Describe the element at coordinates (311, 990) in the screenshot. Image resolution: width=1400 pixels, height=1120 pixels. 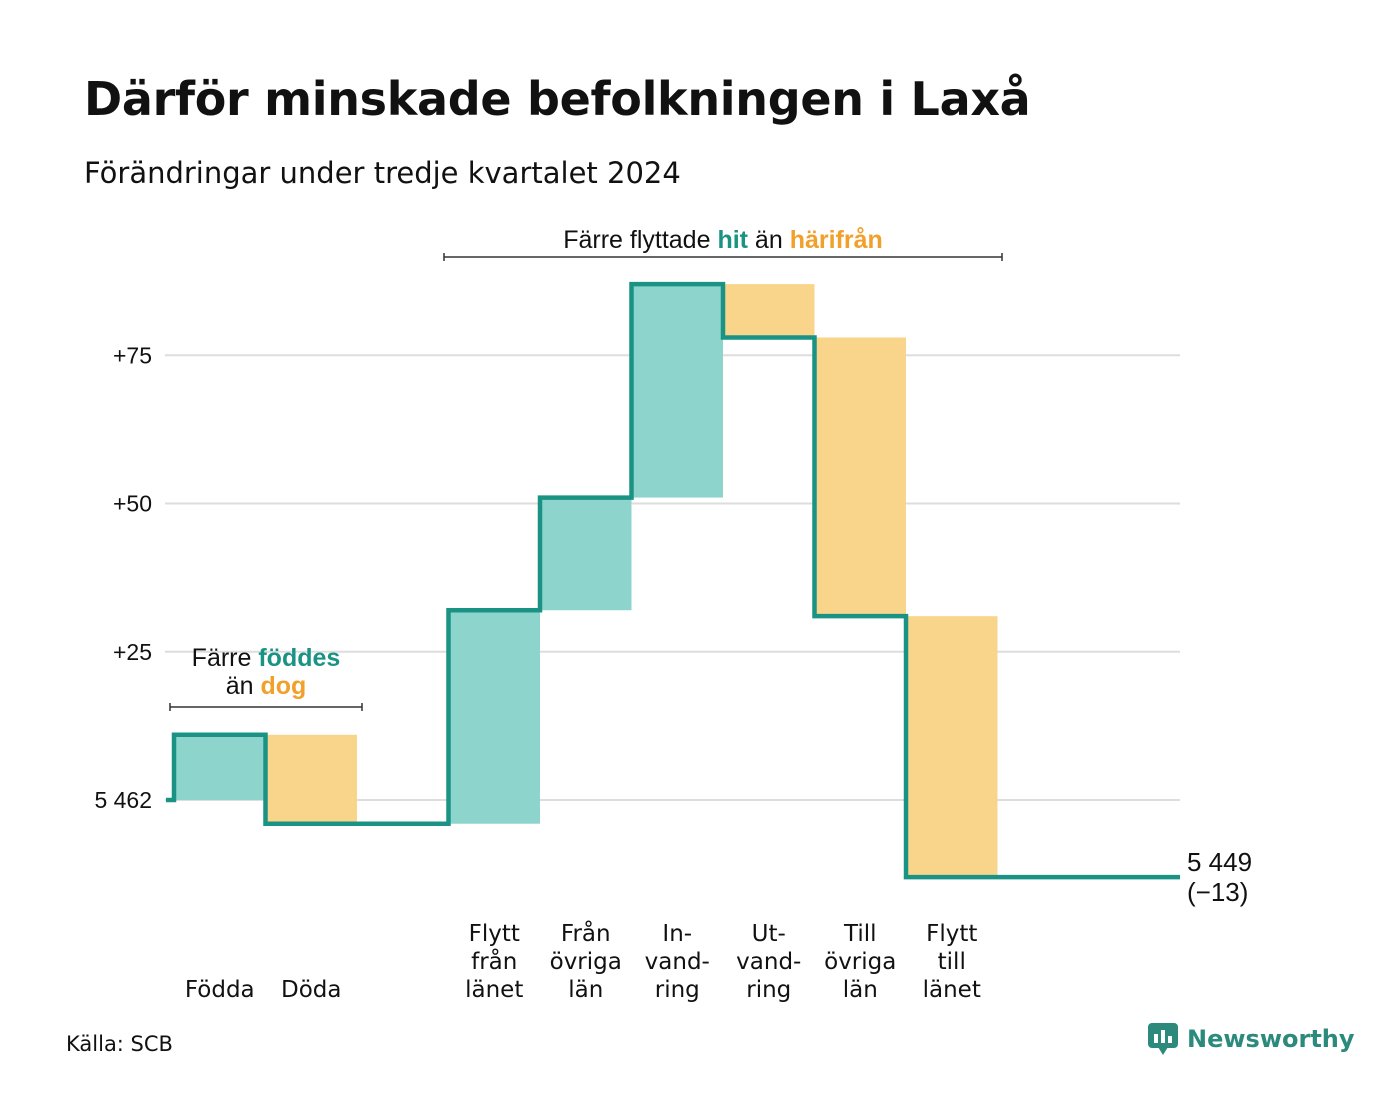
I see `category-label: Döda` at that location.